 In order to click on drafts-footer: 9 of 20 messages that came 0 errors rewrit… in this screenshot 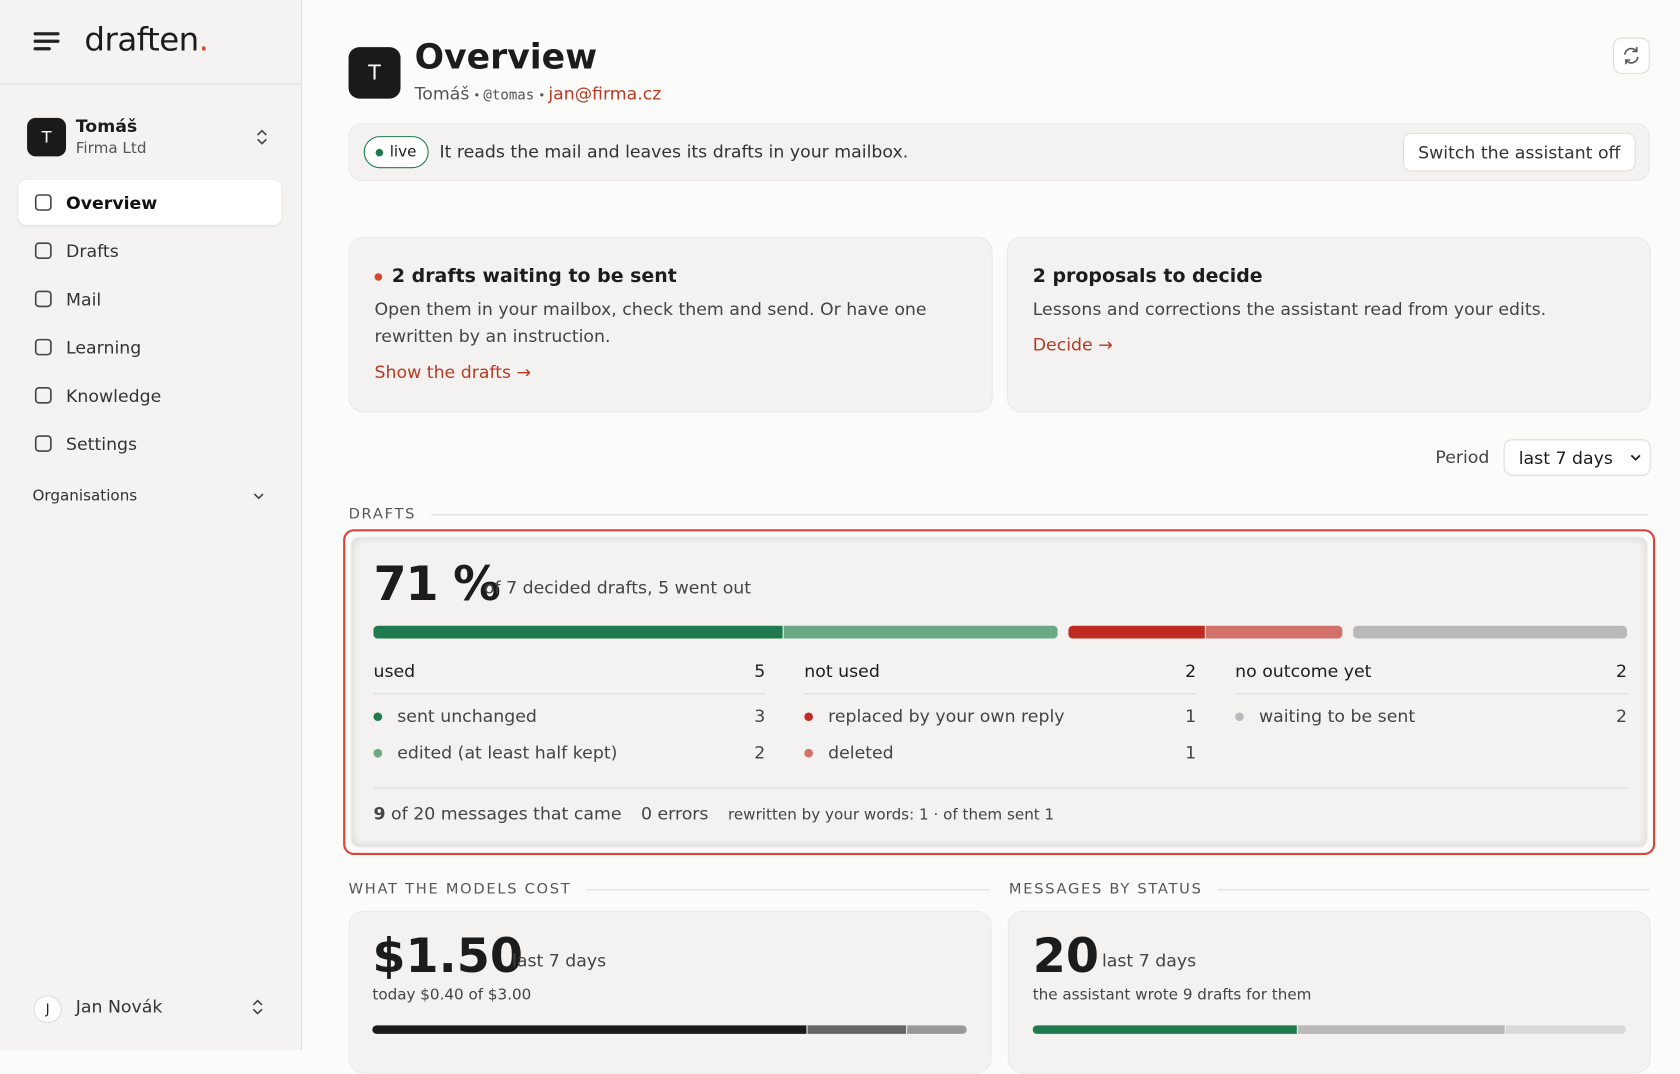, I will do `click(713, 814)`.